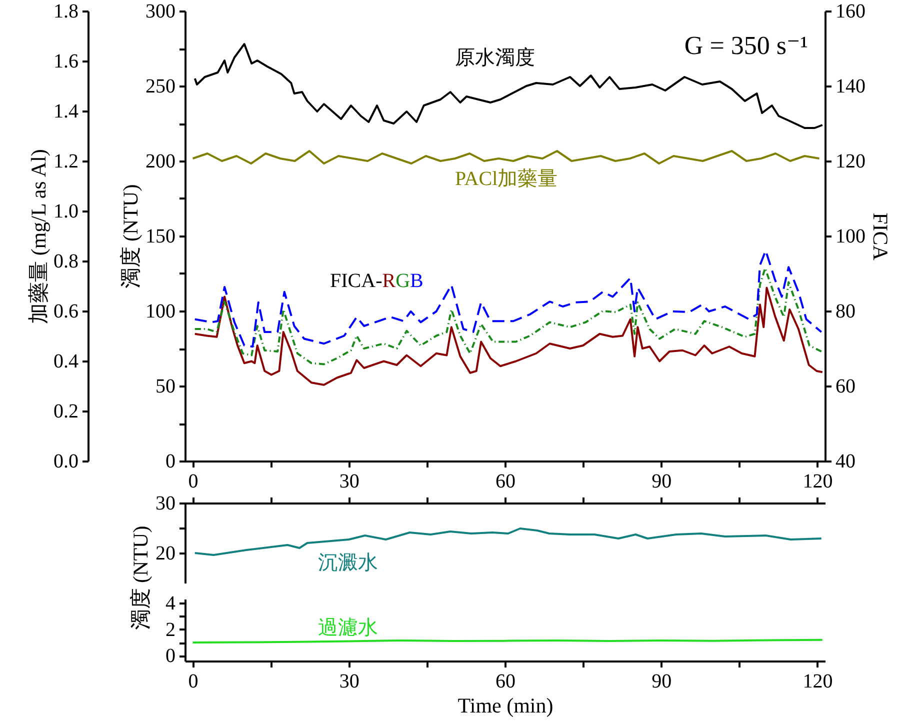 This screenshot has width=903, height=722. I want to click on y-tick-label: 100, so click(161, 311).